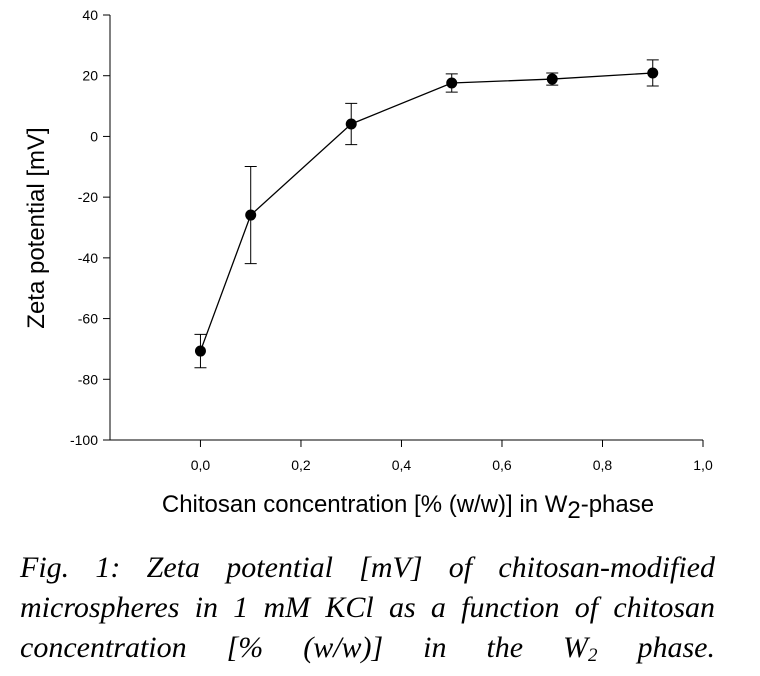  What do you see at coordinates (36, 227) in the screenshot?
I see `y-axis-label: Zeta potential [mV]` at bounding box center [36, 227].